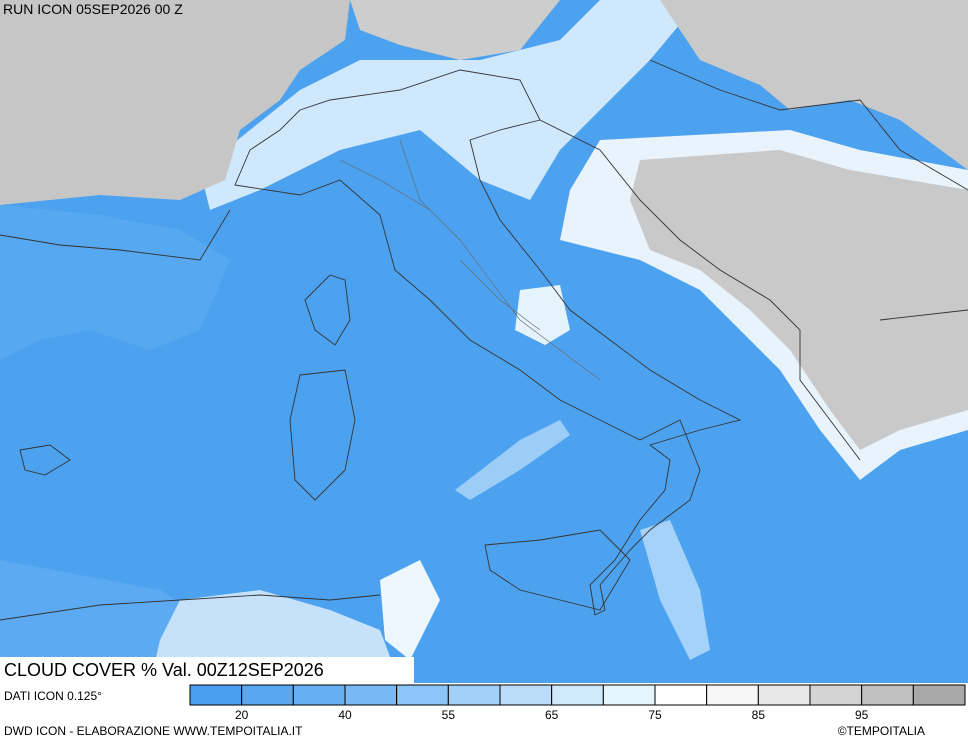 The width and height of the screenshot is (968, 745). Describe the element at coordinates (93, 9) in the screenshot. I see `run-label: RUN ICON 05SEP2026 00 Z` at that location.